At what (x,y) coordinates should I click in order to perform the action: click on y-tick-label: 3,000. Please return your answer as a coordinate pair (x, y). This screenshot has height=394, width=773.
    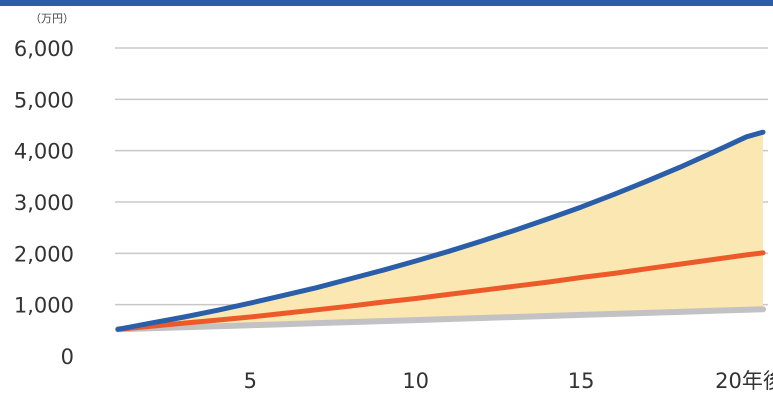
    Looking at the image, I should click on (44, 203).